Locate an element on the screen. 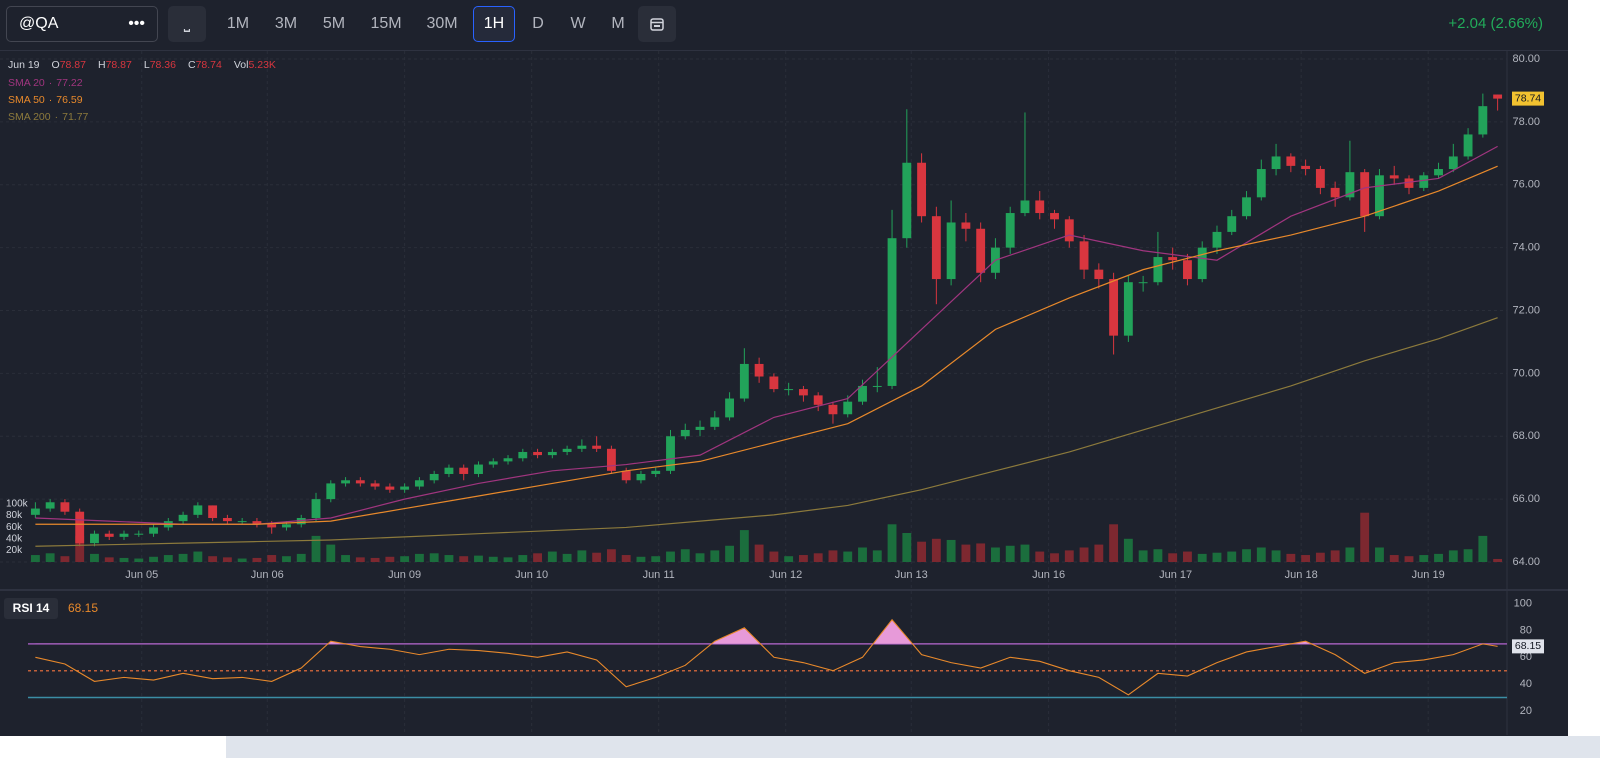 The width and height of the screenshot is (1600, 758). interval-button: 3M is located at coordinates (286, 23).